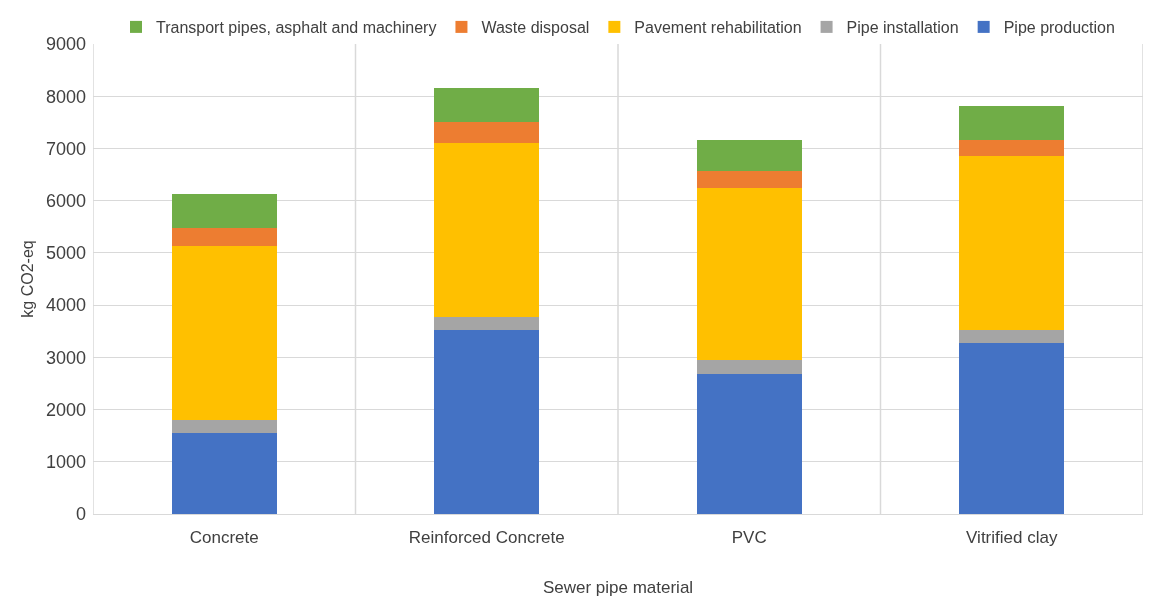 The width and height of the screenshot is (1153, 603). I want to click on y-tick-label: 9000, so click(65, 44).